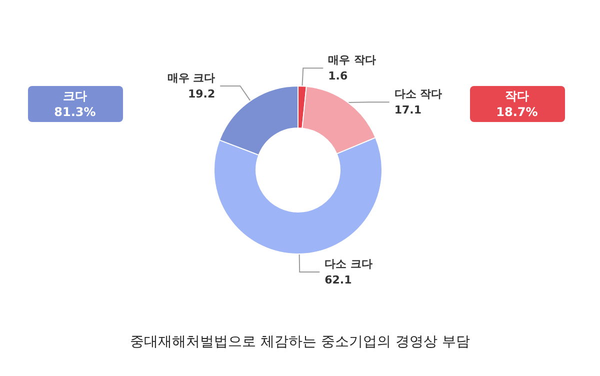 The width and height of the screenshot is (600, 376). I want to click on data-label: 19.2, so click(202, 94).